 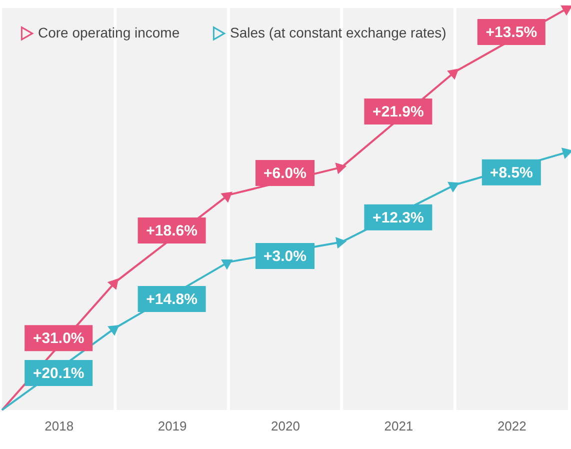 What do you see at coordinates (285, 426) in the screenshot?
I see `x-tick-label: 2020` at bounding box center [285, 426].